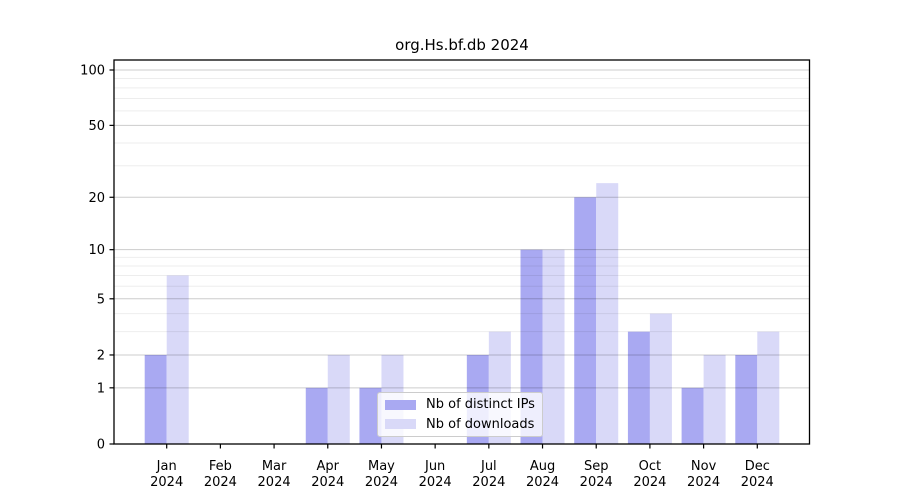 The height and width of the screenshot is (500, 900). Describe the element at coordinates (400, 404) in the screenshot. I see `legend-swatch-distinct-ips` at that location.